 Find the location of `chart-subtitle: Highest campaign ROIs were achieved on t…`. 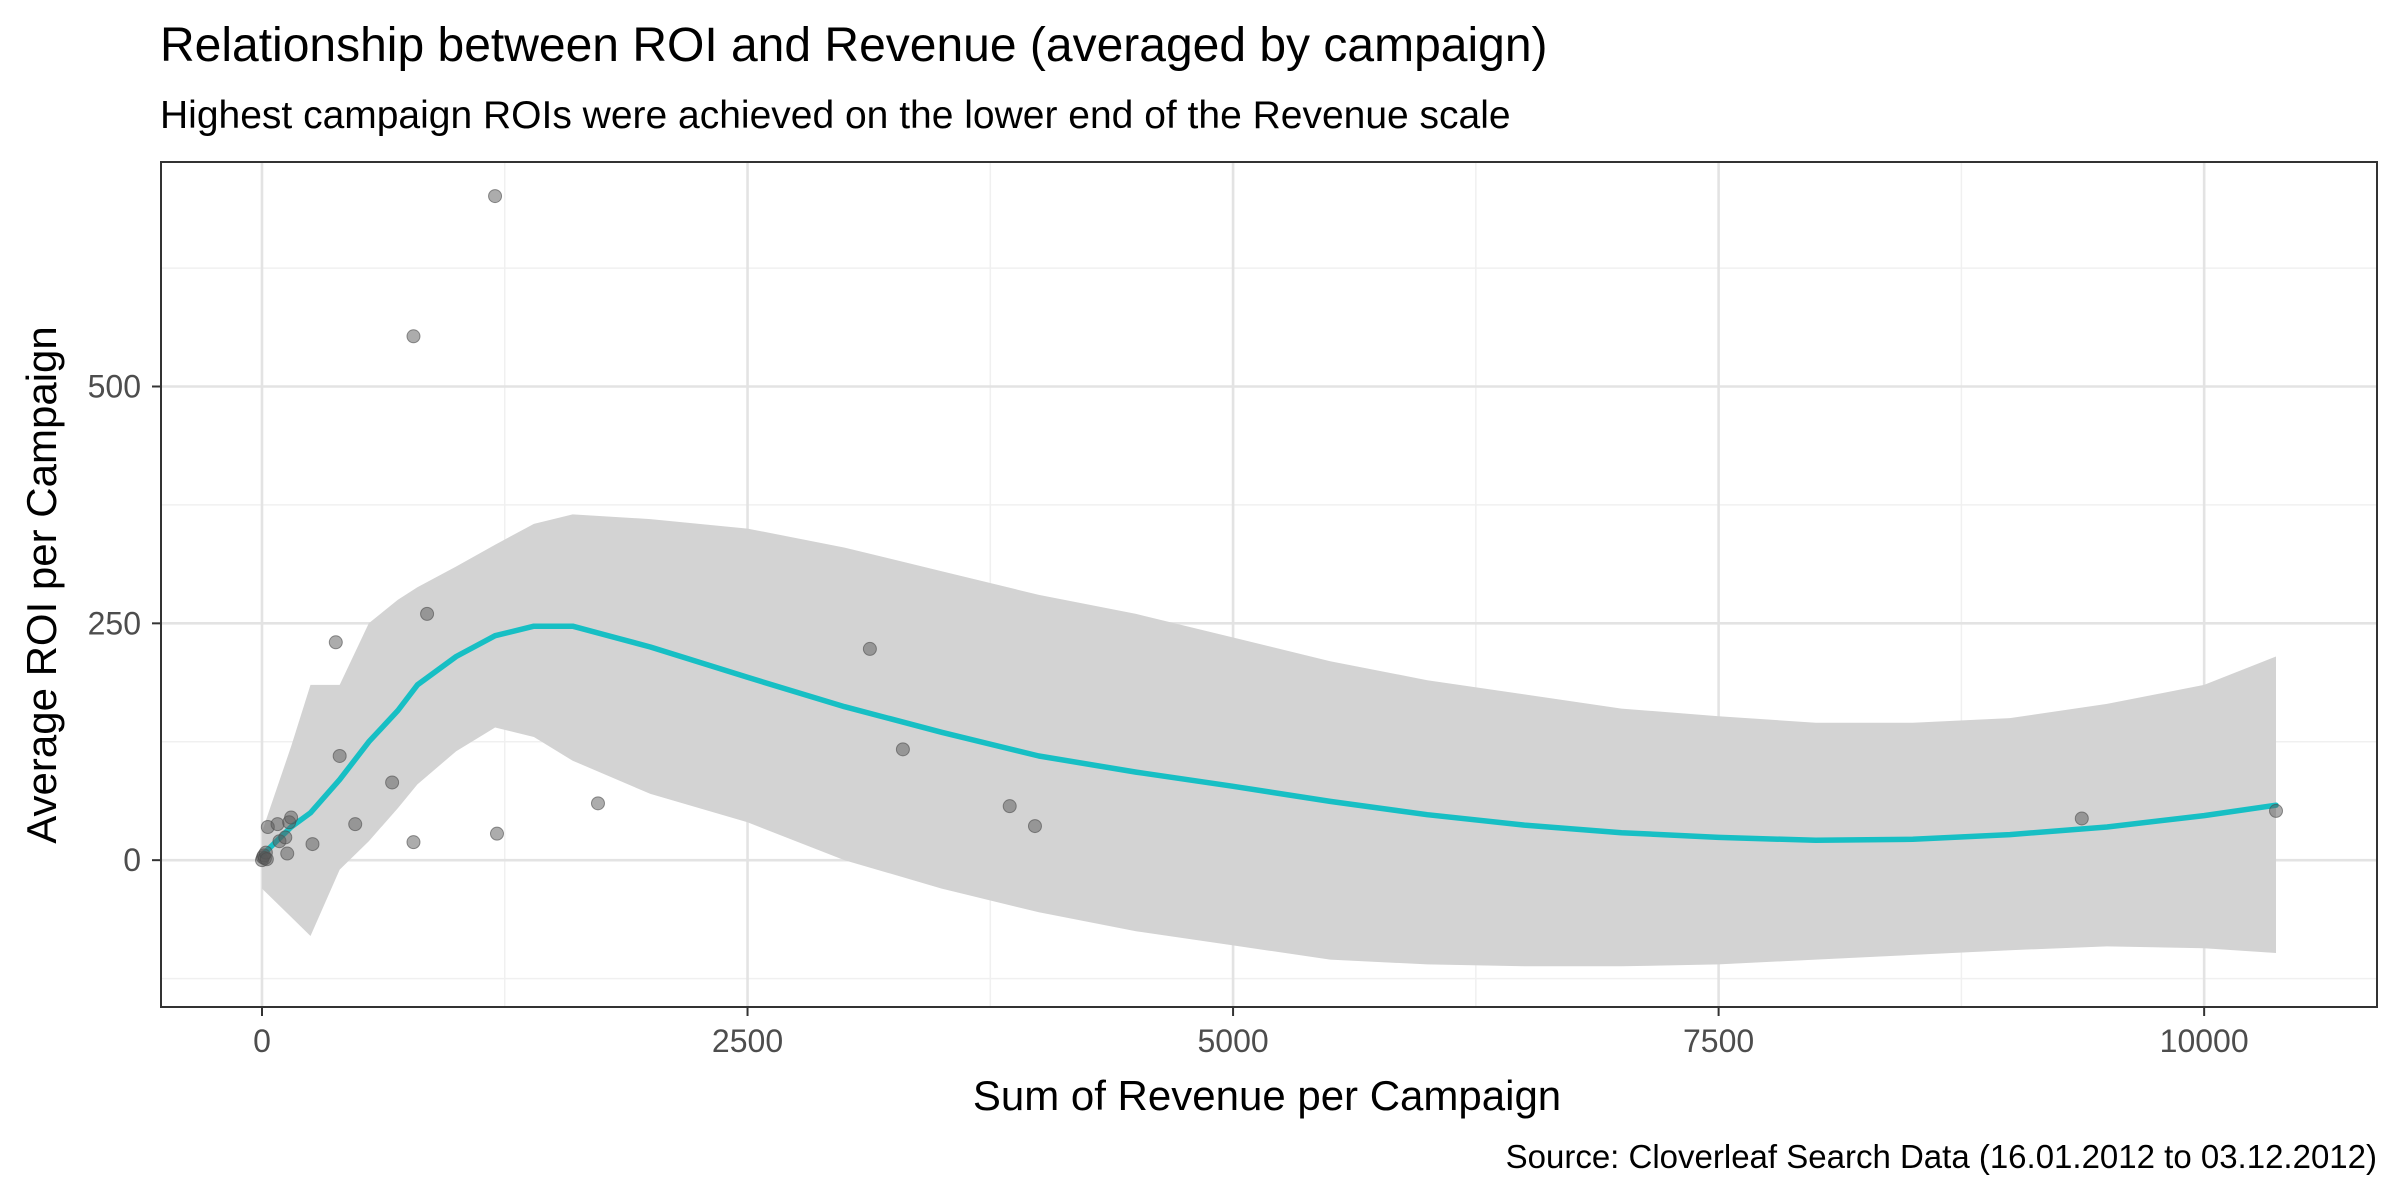

chart-subtitle: Highest campaign ROIs were achieved on t… is located at coordinates (835, 115).